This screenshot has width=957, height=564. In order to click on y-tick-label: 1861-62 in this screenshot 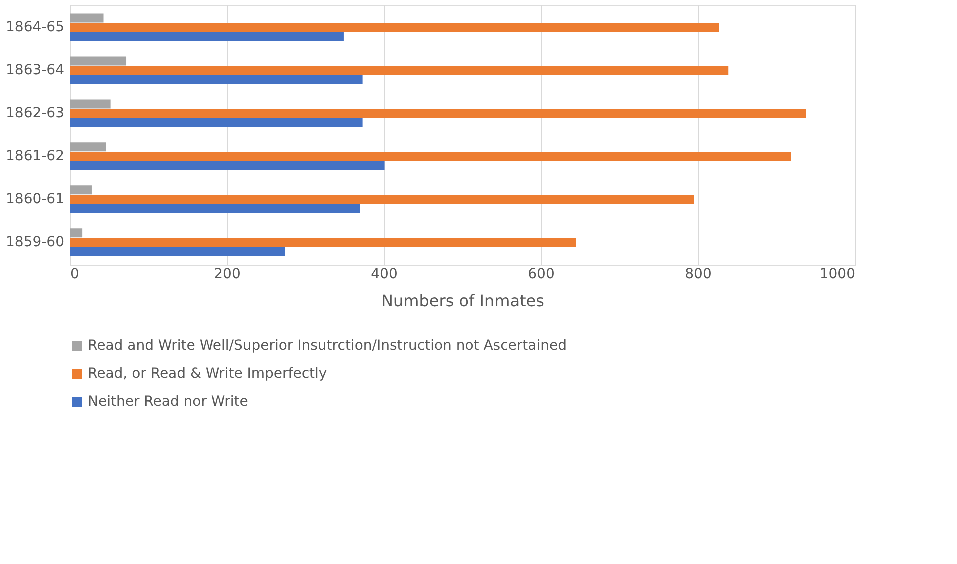, I will do `click(35, 156)`.